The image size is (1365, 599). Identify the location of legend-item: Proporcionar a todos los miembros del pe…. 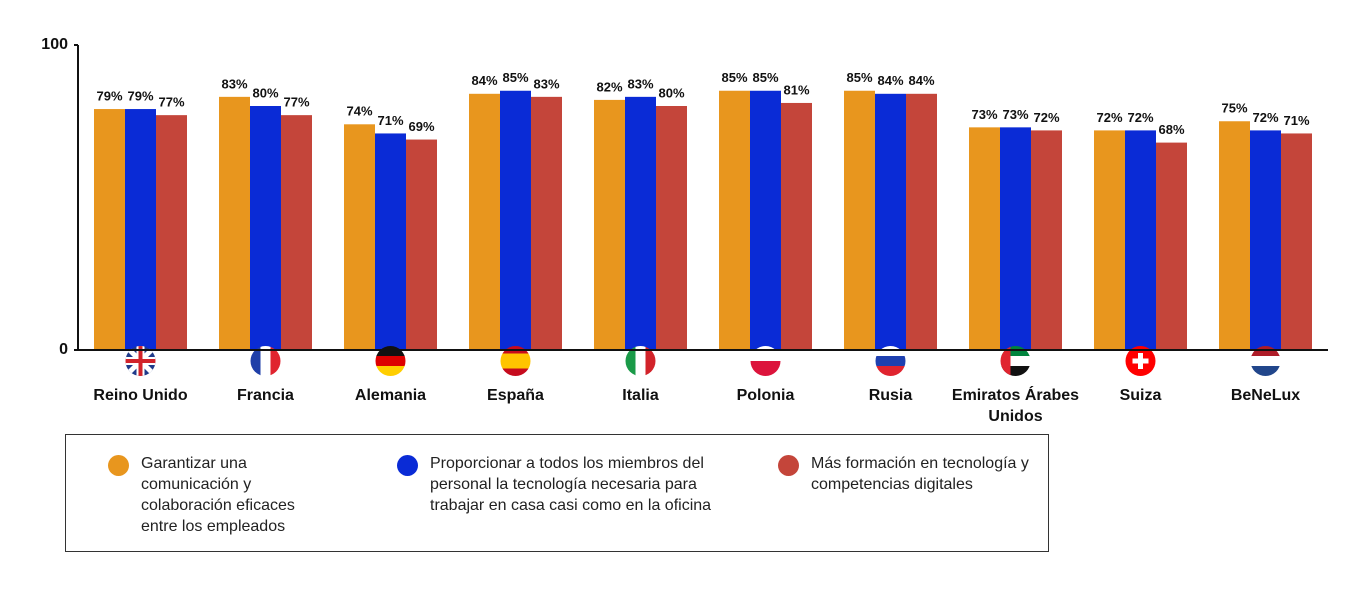
(563, 484).